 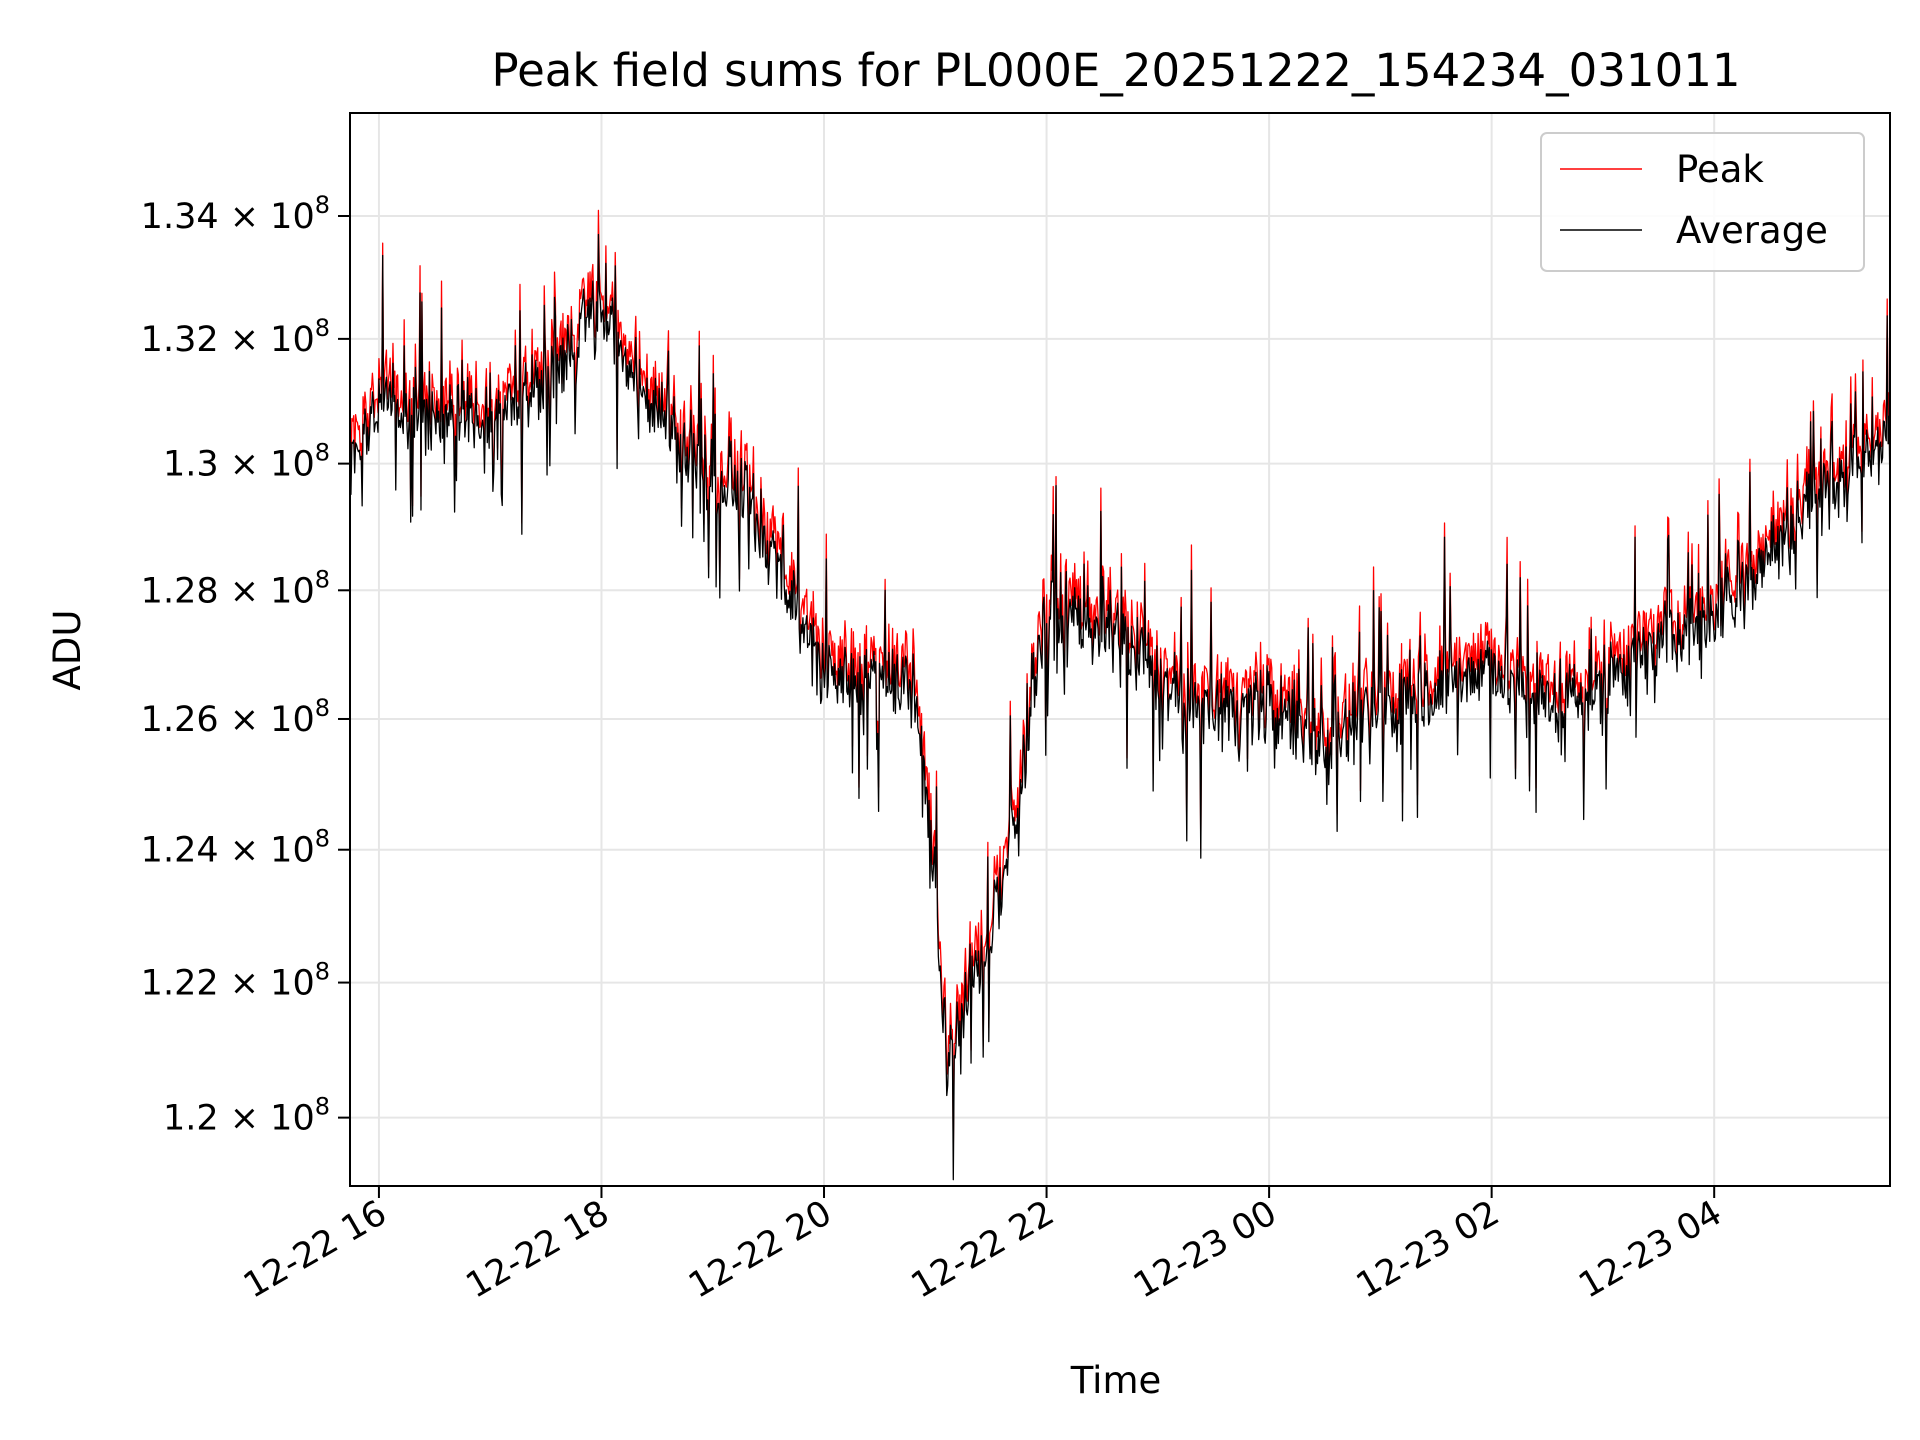 What do you see at coordinates (1752, 230) in the screenshot?
I see `legend-label-average: Average` at bounding box center [1752, 230].